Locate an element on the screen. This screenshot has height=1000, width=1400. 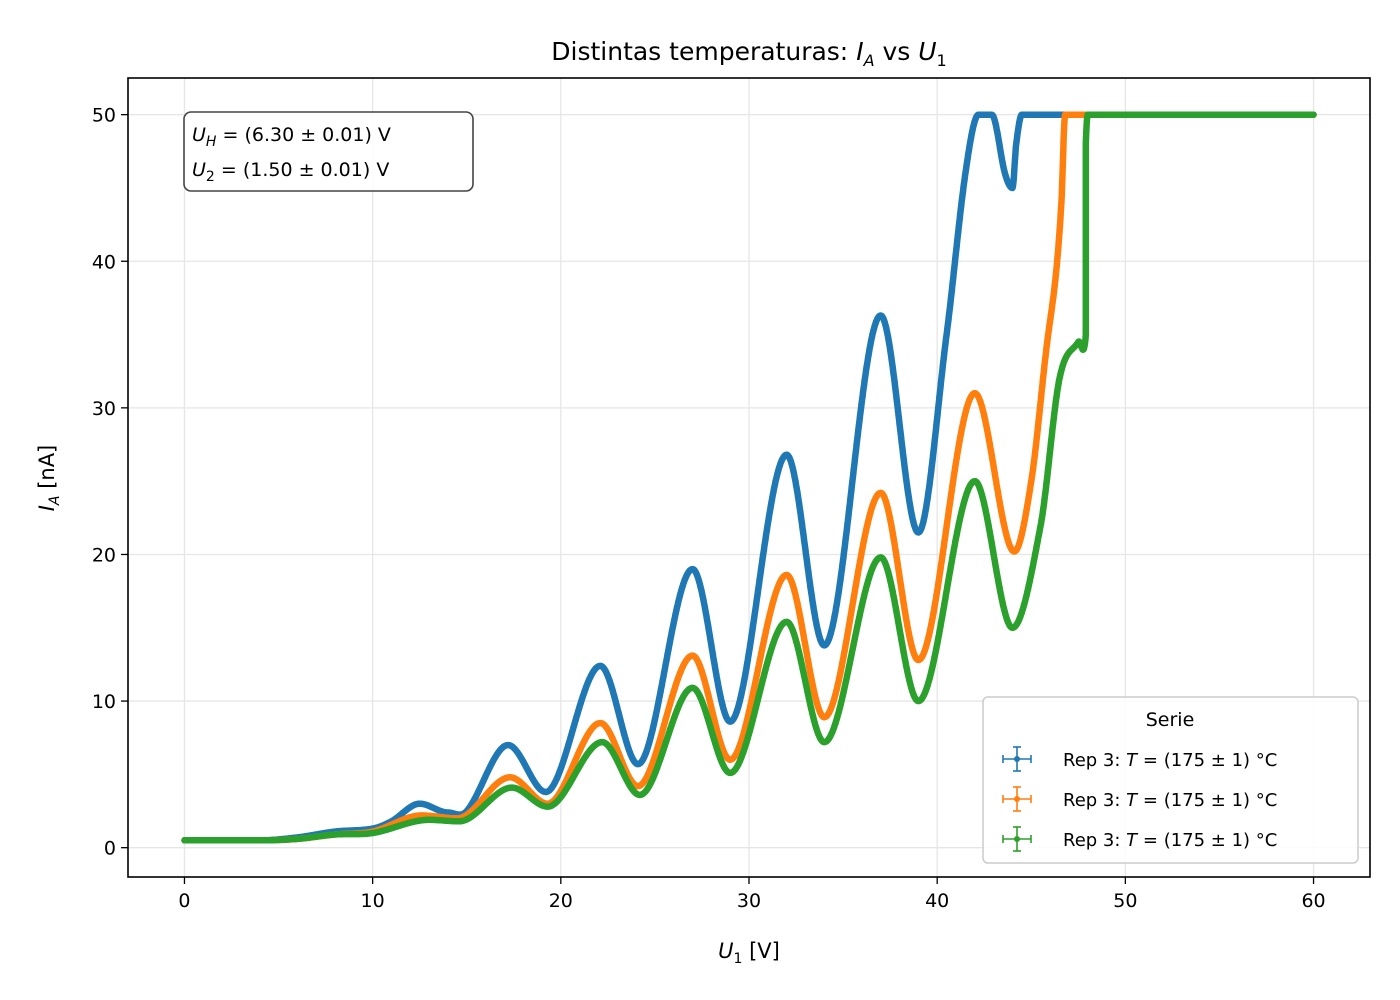
legend-entry-3-marker is located at coordinates (1017, 839).